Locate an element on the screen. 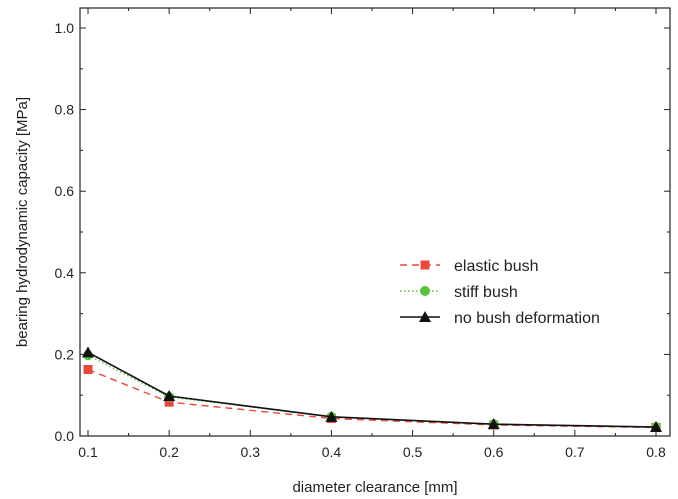  x-axis-label: diameter clearance [mm] is located at coordinates (374, 487).